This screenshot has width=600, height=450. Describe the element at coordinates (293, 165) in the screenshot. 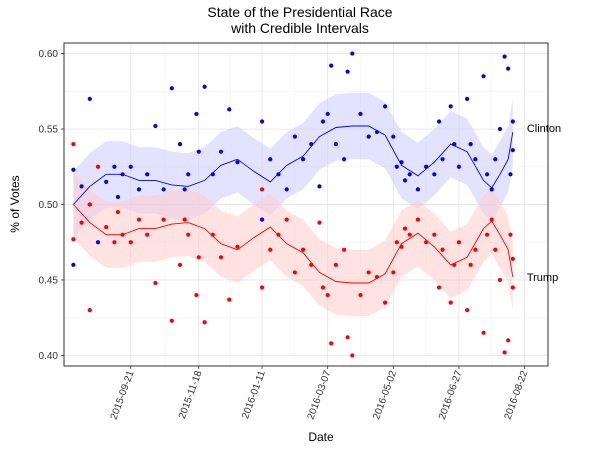

I see `clinton-trend-line` at that location.